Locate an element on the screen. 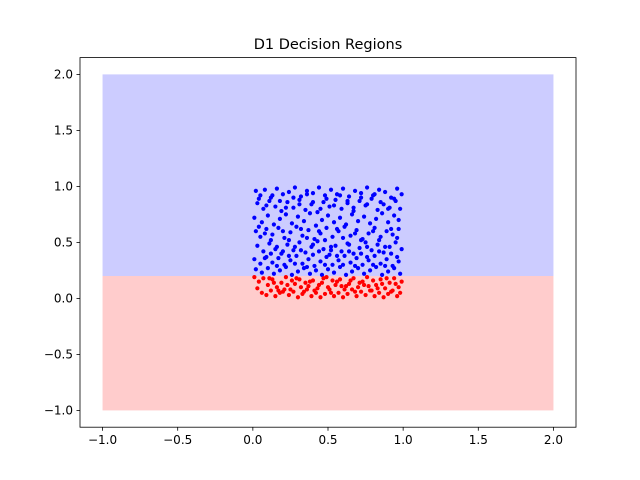  data-points is located at coordinates (328, 242).